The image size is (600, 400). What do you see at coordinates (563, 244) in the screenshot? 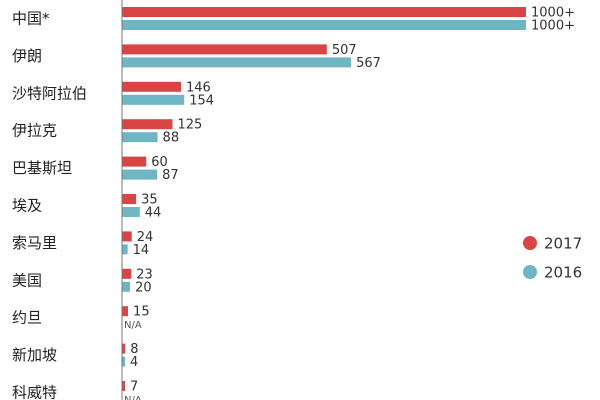
I see `legend-label: 2017` at bounding box center [563, 244].